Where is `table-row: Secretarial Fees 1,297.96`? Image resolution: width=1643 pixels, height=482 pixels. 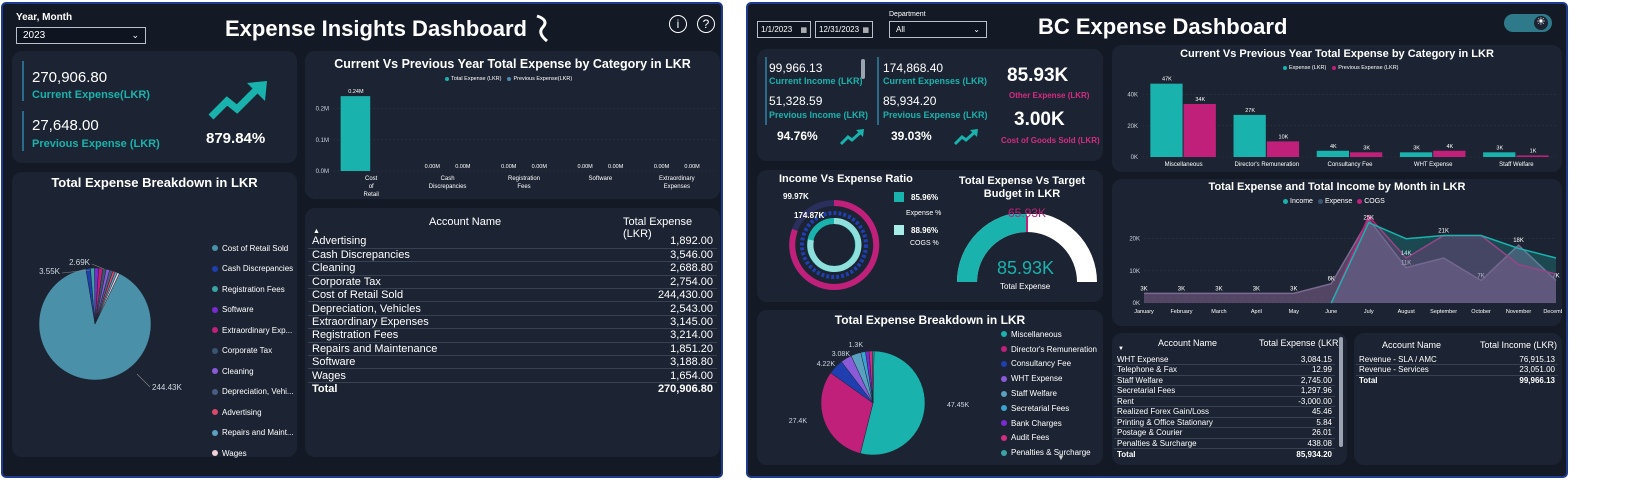 table-row: Secretarial Fees 1,297.96 is located at coordinates (1224, 391).